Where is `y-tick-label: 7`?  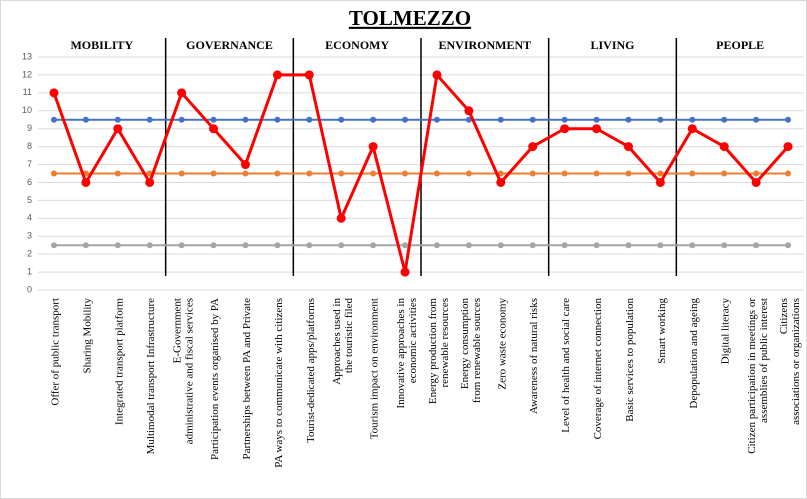 y-tick-label: 7 is located at coordinates (29, 164).